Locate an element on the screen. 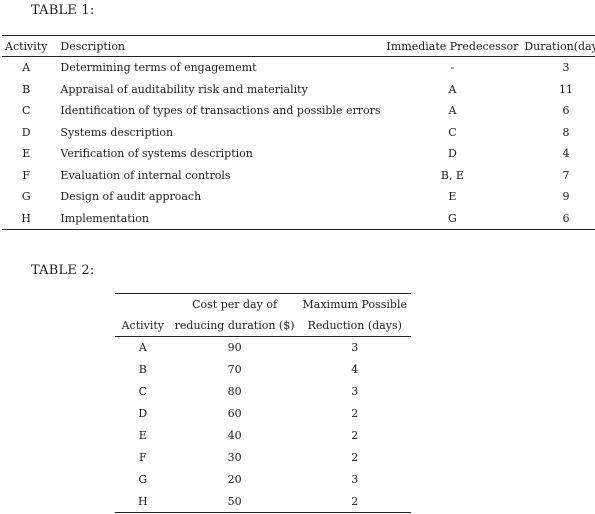 The image size is (595, 514). cell-cost: 20 is located at coordinates (234, 479).